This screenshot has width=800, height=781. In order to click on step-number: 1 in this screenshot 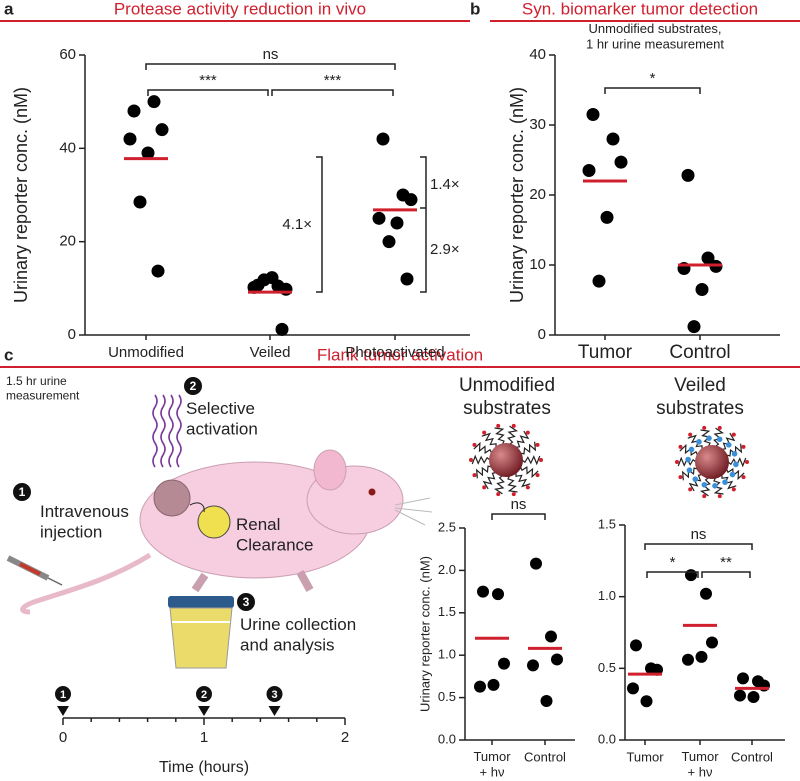, I will do `click(22, 492)`.